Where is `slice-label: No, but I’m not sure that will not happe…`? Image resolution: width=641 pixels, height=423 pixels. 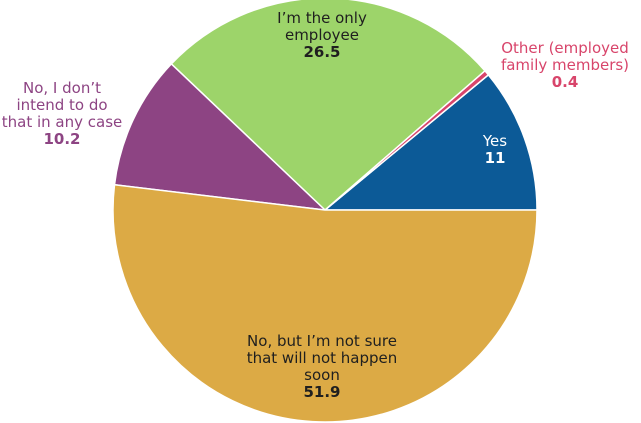 slice-label: No, but I’m not sure that will not happe… is located at coordinates (322, 367).